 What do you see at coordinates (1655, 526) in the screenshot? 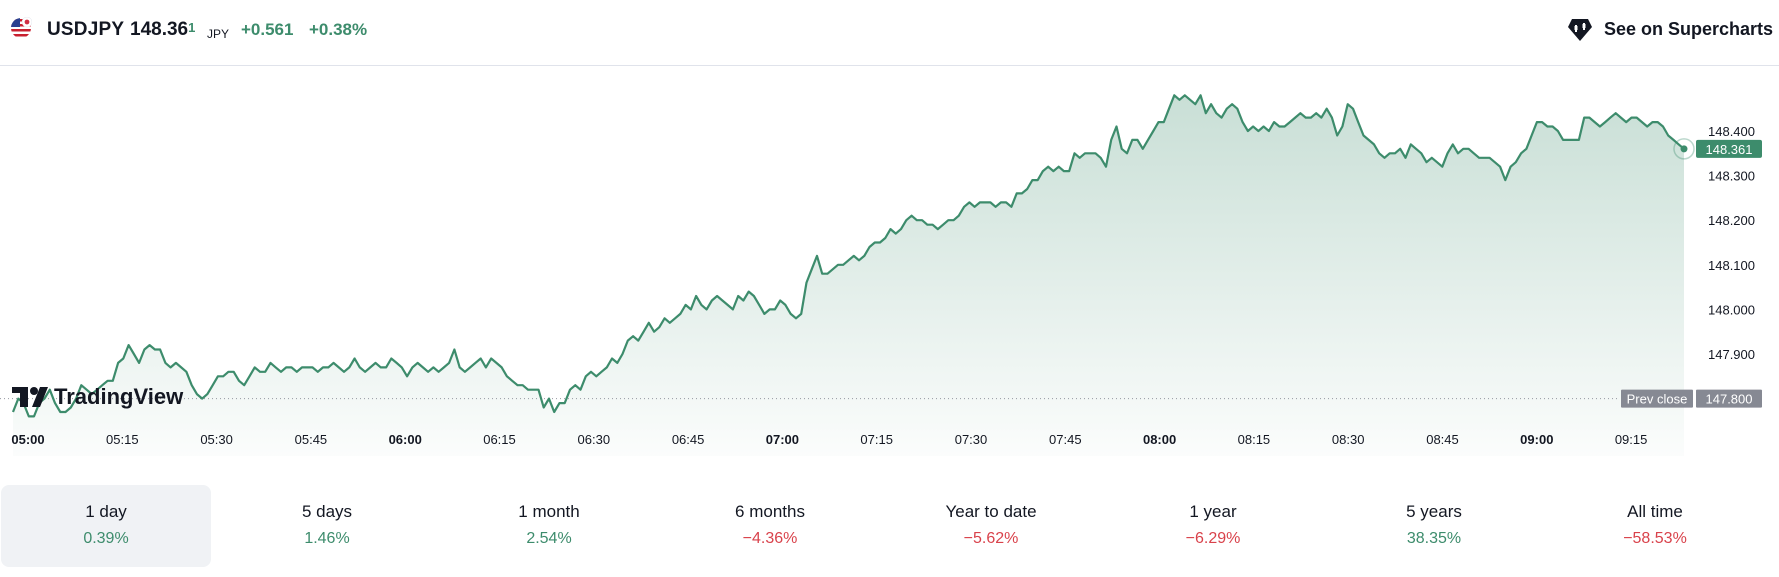
I see `period-tab: All time −58.53%` at bounding box center [1655, 526].